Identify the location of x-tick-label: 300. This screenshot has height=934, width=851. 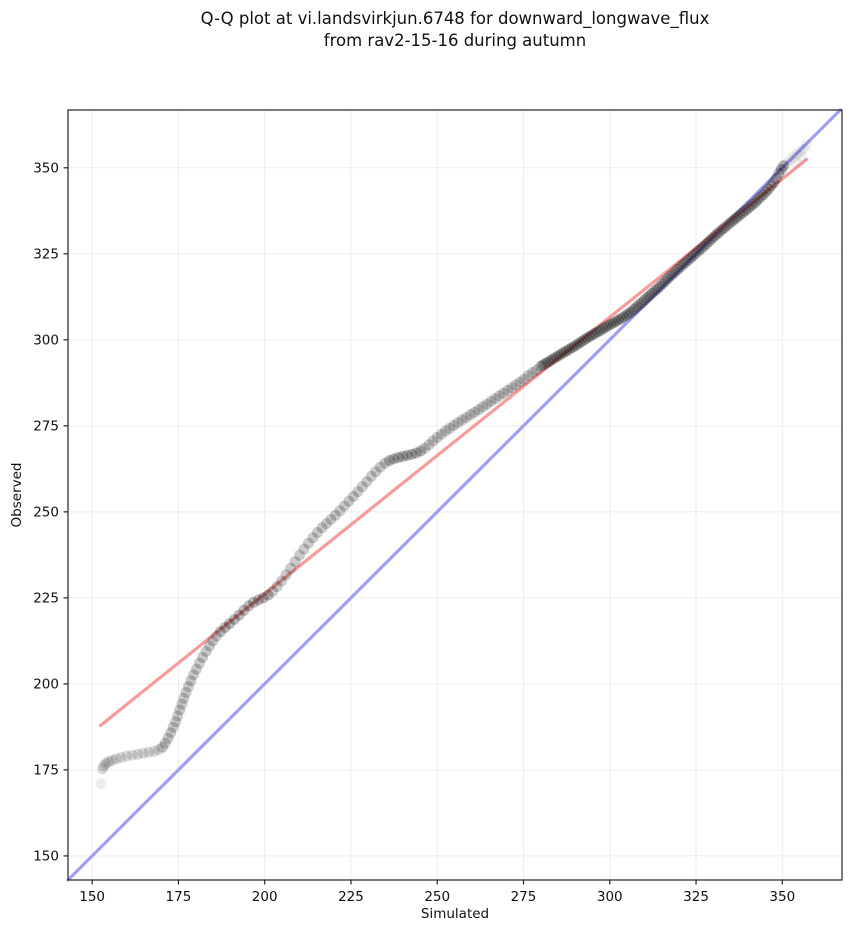
(610, 897).